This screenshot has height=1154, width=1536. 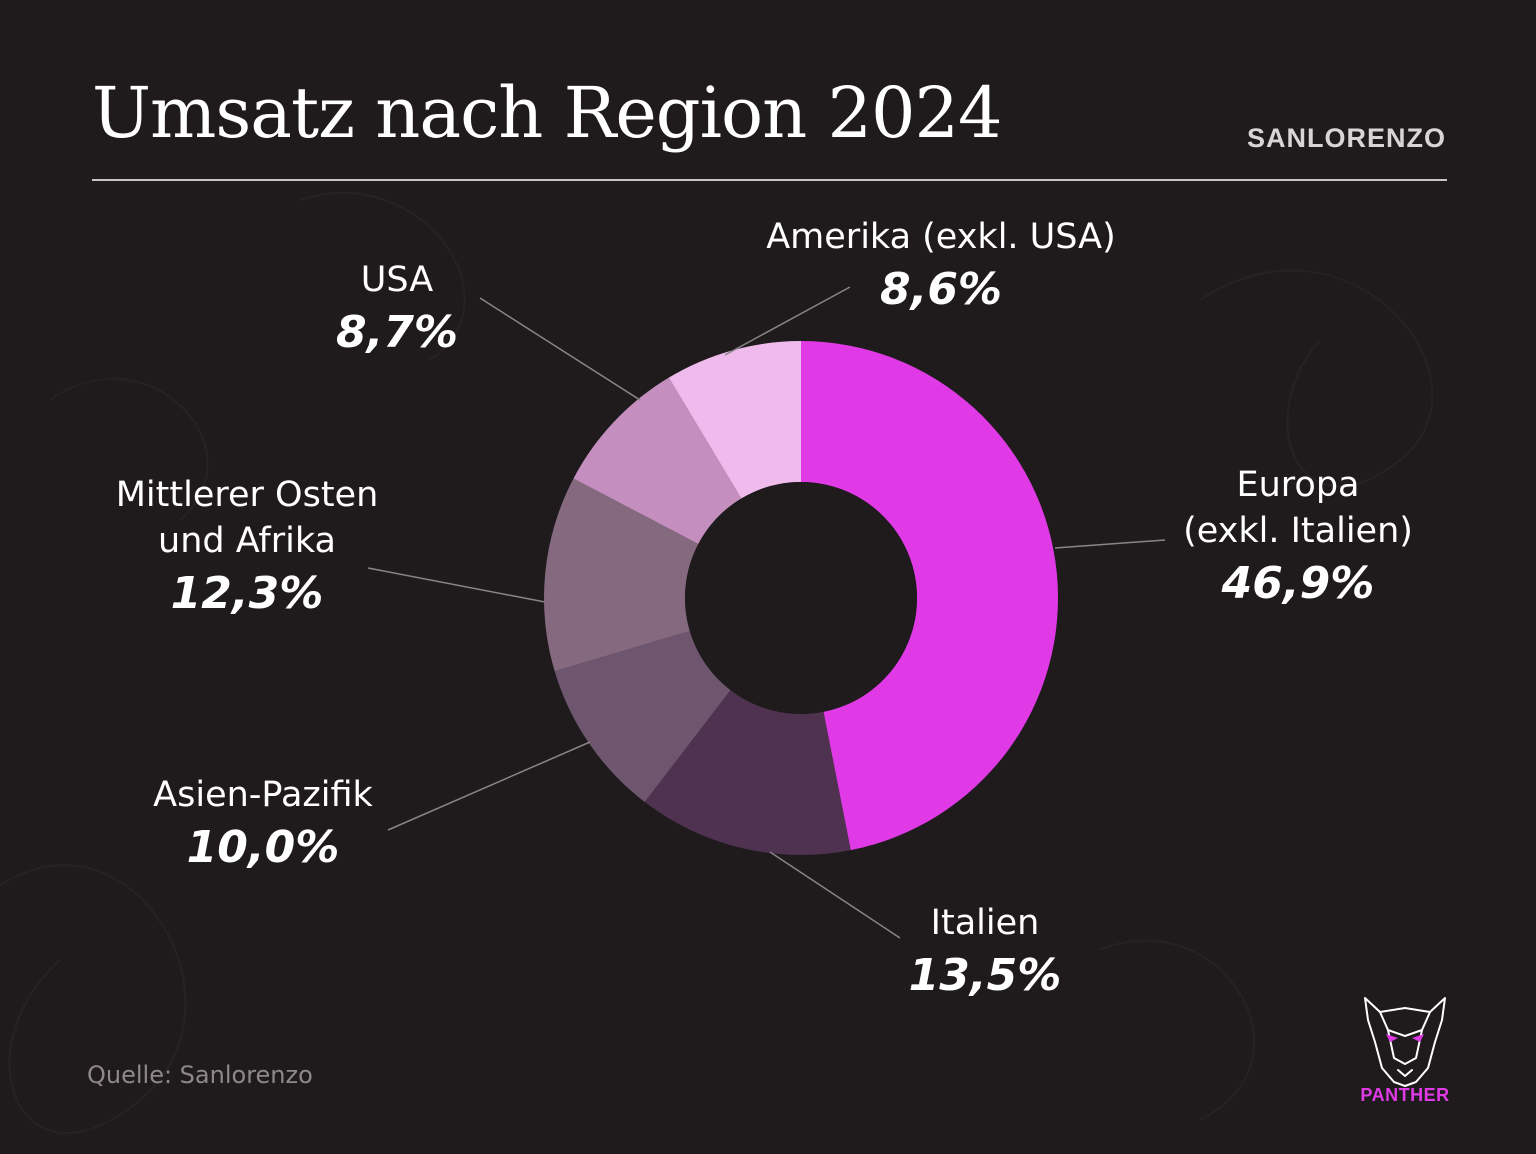 I want to click on page-title: Umsatz nach Region 2024, so click(x=547, y=113).